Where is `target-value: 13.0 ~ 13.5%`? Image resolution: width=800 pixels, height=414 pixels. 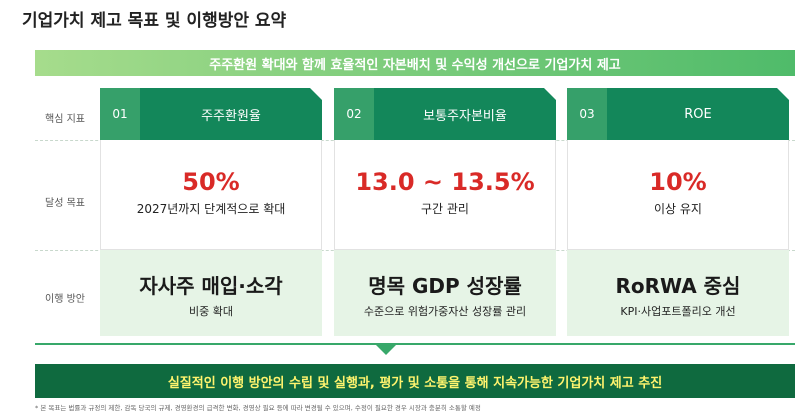
target-value: 13.0 ~ 13.5% is located at coordinates (445, 182).